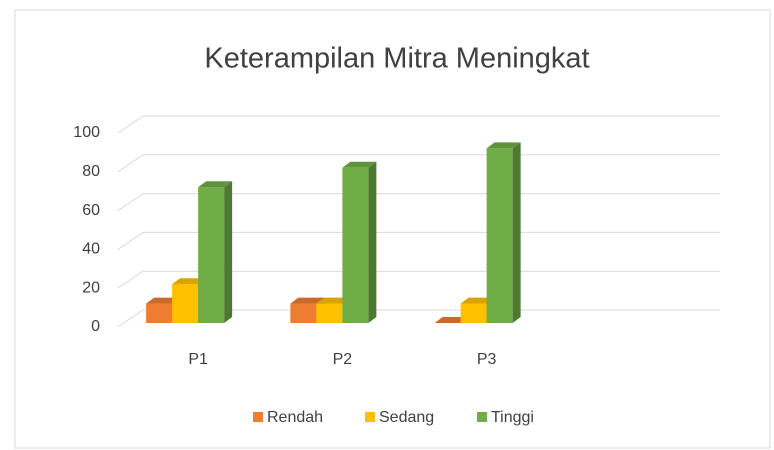  Describe the element at coordinates (95, 326) in the screenshot. I see `y-tick-label: 0` at that location.